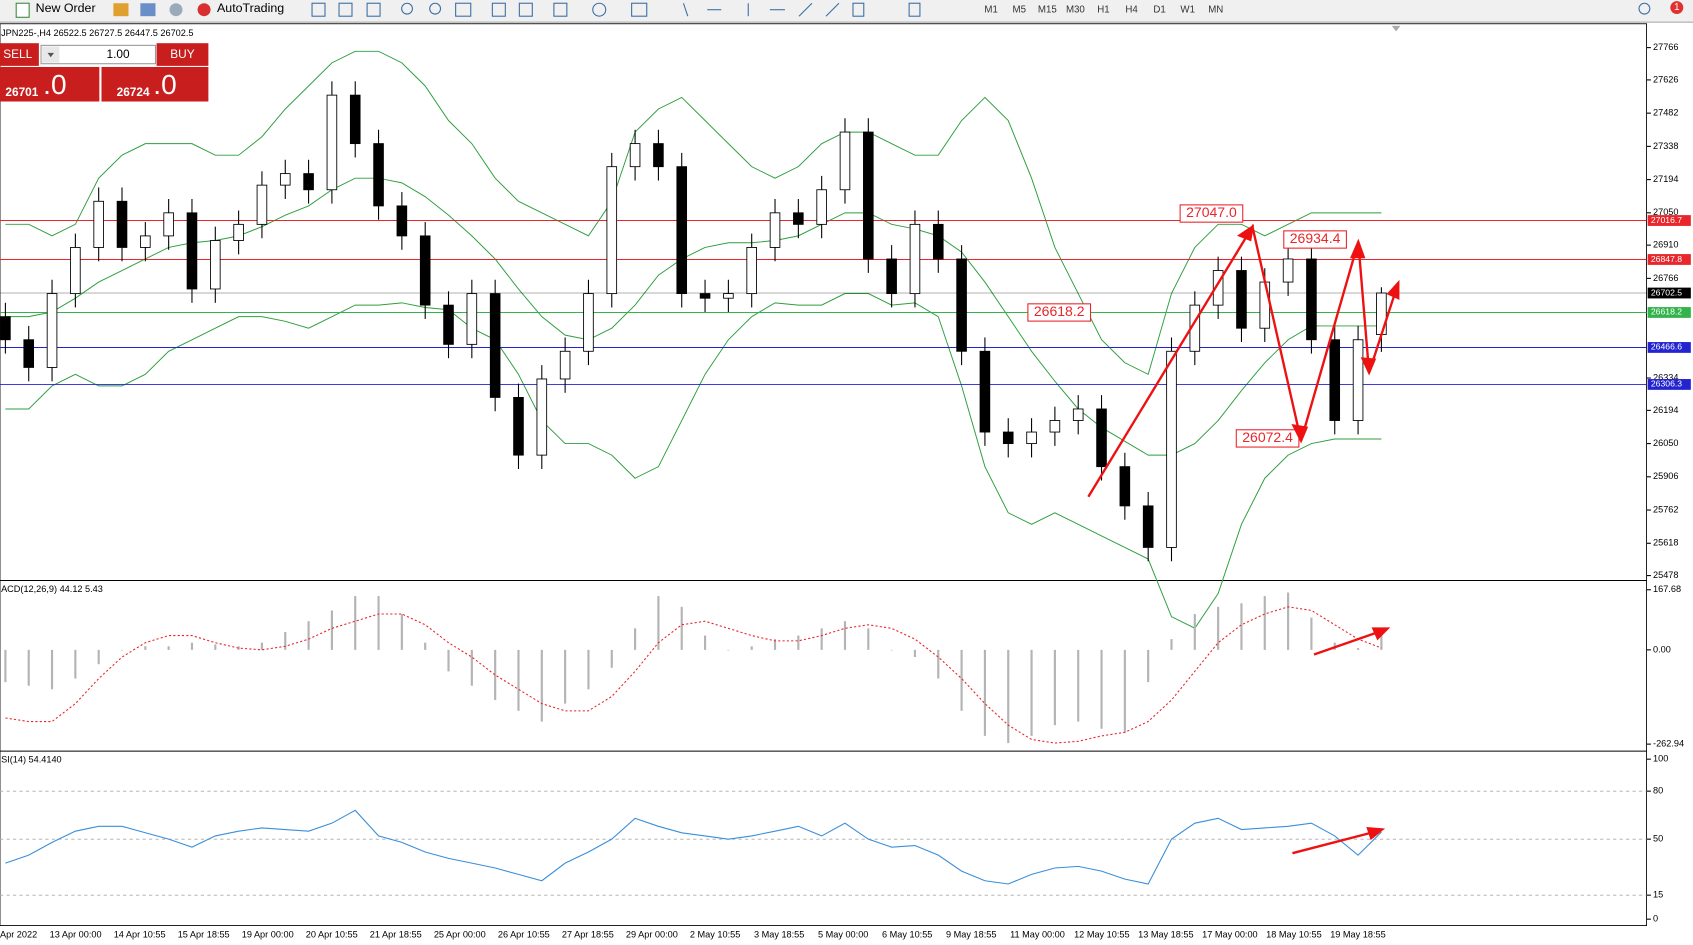  I want to click on sell-label: SELL, so click(17, 54).